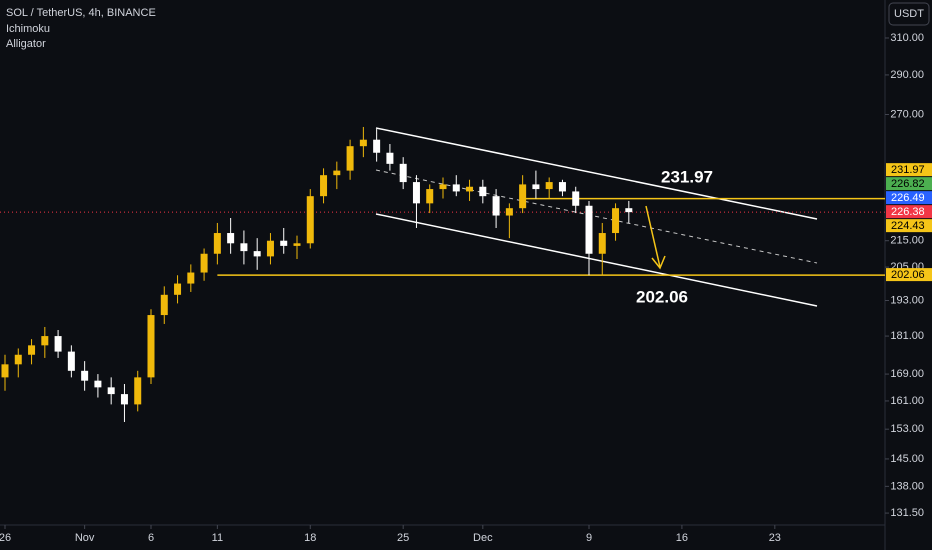 This screenshot has width=932, height=550. I want to click on arrow, so click(655, 237).